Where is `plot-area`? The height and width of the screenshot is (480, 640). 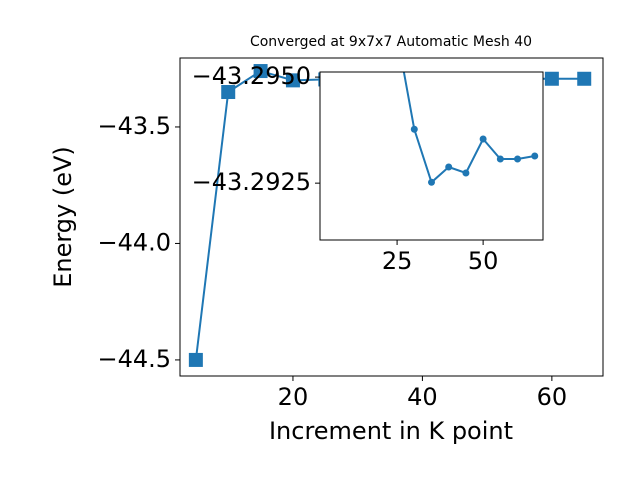 plot-area is located at coordinates (470, 129).